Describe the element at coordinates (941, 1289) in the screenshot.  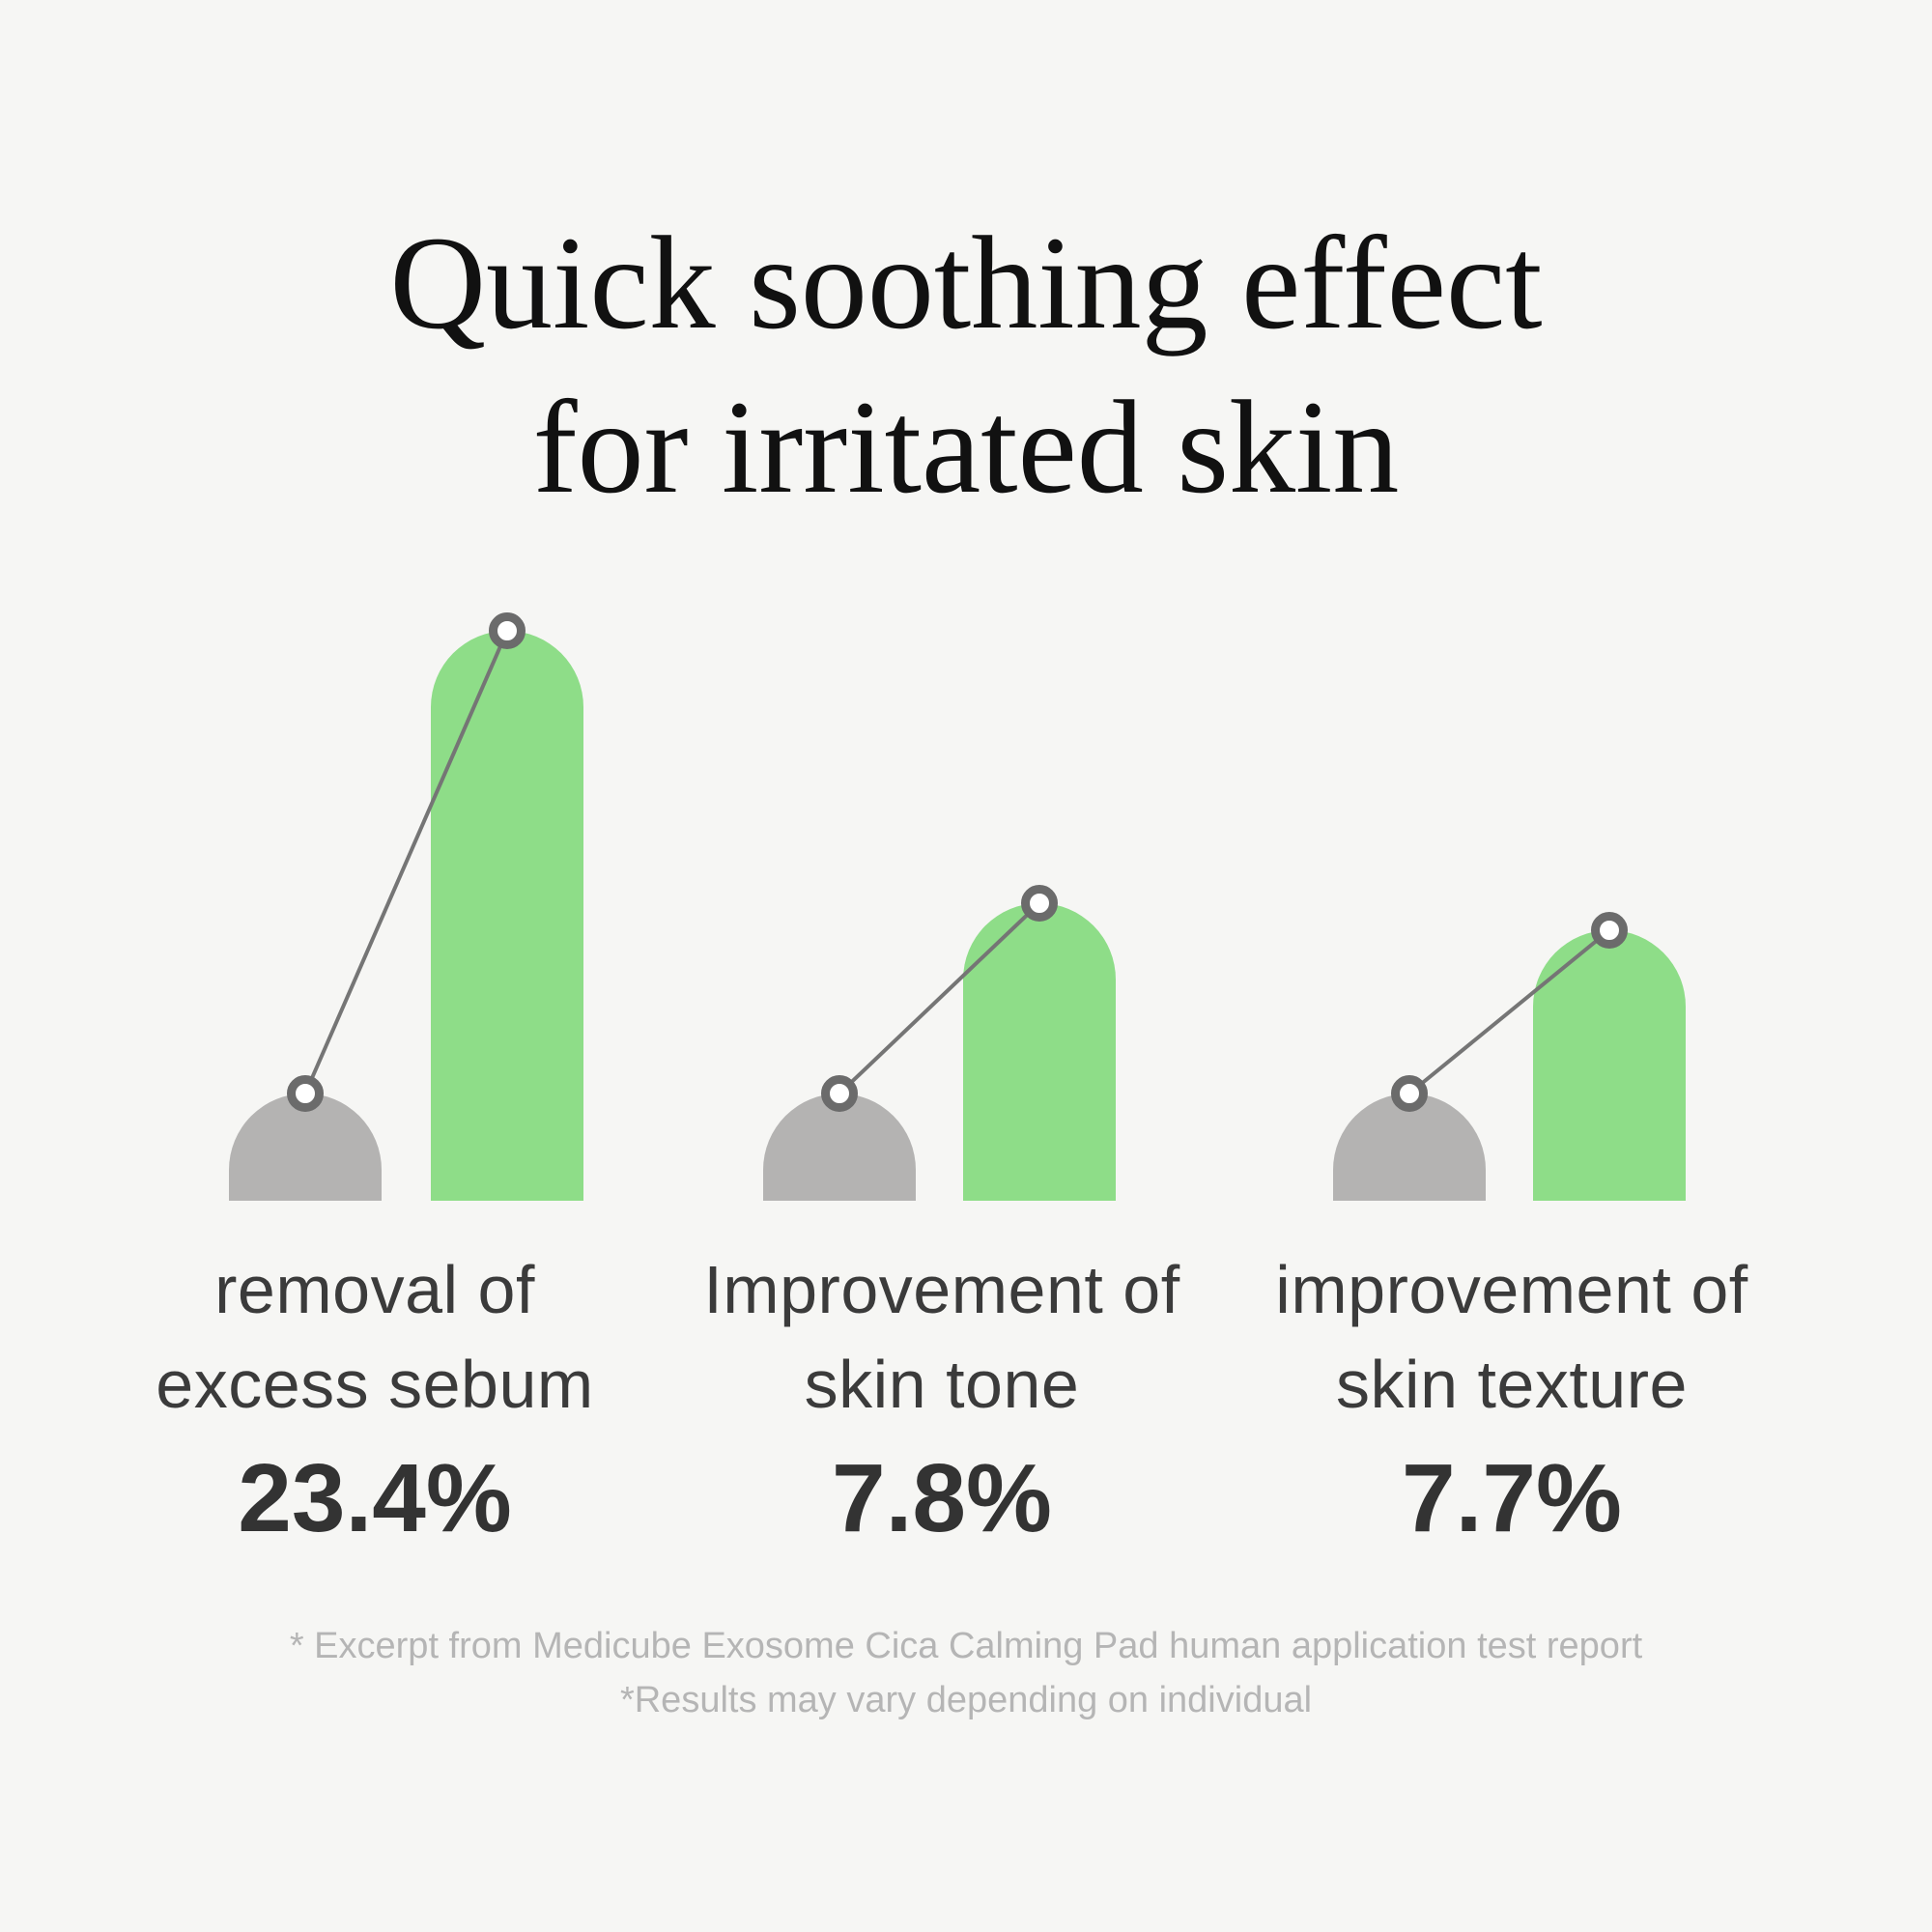
I see `category-label-line-1: Improvement of` at that location.